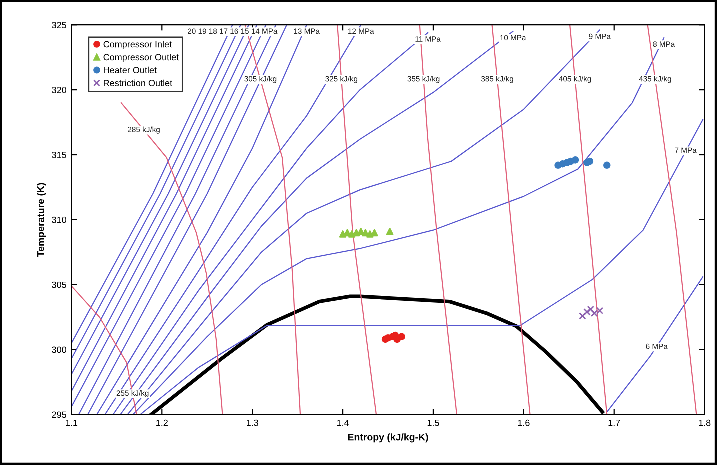 This screenshot has height=465, width=717. Describe the element at coordinates (72, 423) in the screenshot. I see `x-tick-label: 1.1` at that location.